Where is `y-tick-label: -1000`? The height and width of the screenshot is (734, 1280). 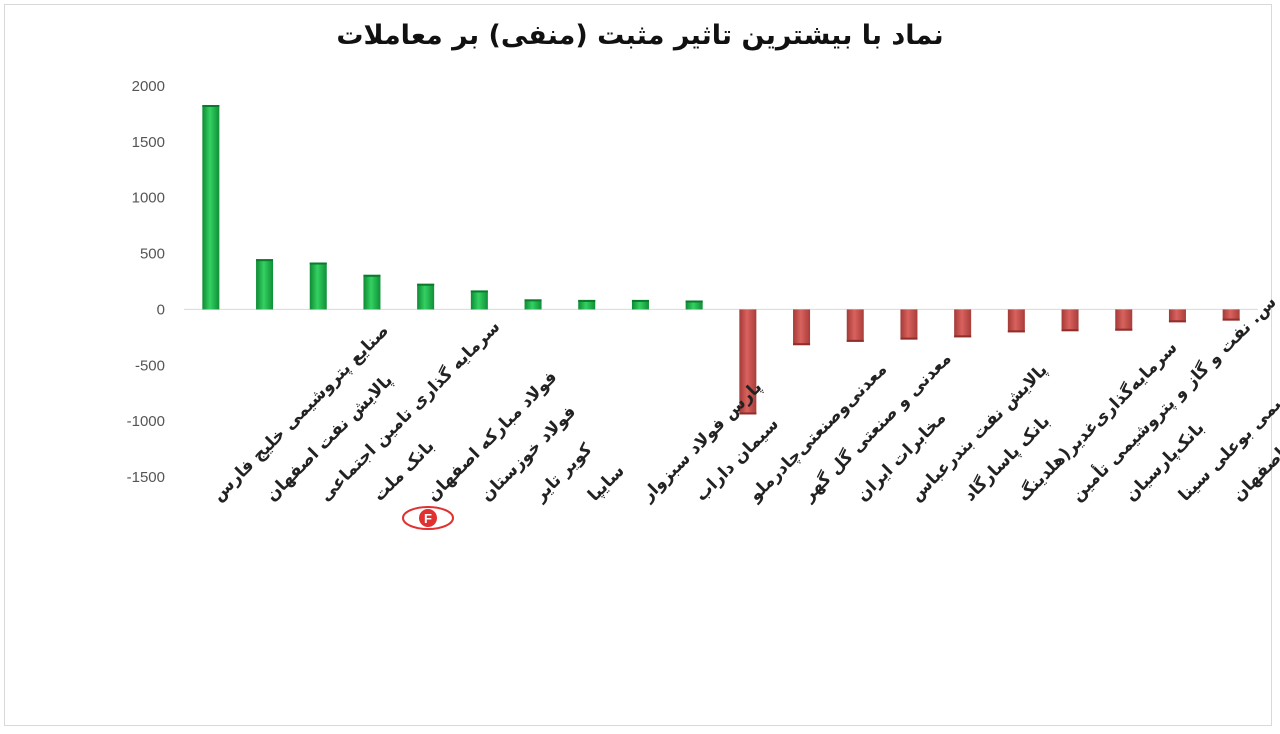
y-tick-label: -1000 is located at coordinates (146, 421).